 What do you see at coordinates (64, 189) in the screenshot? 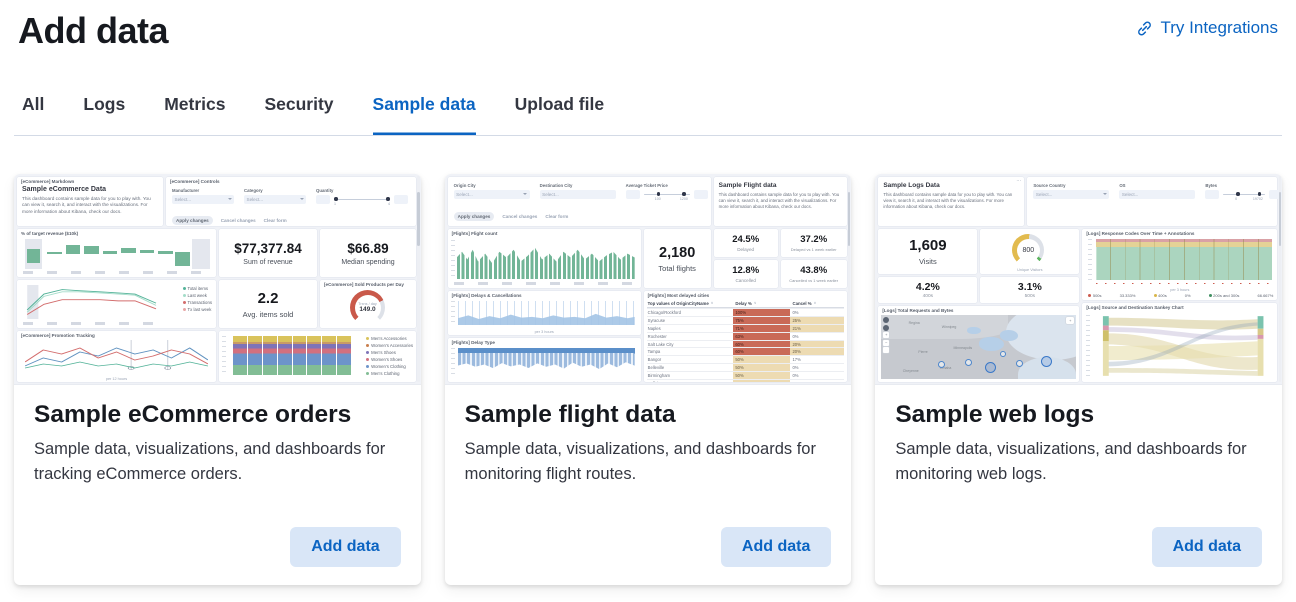
I see `markdown-heading: Sample eCommerce Data` at bounding box center [64, 189].